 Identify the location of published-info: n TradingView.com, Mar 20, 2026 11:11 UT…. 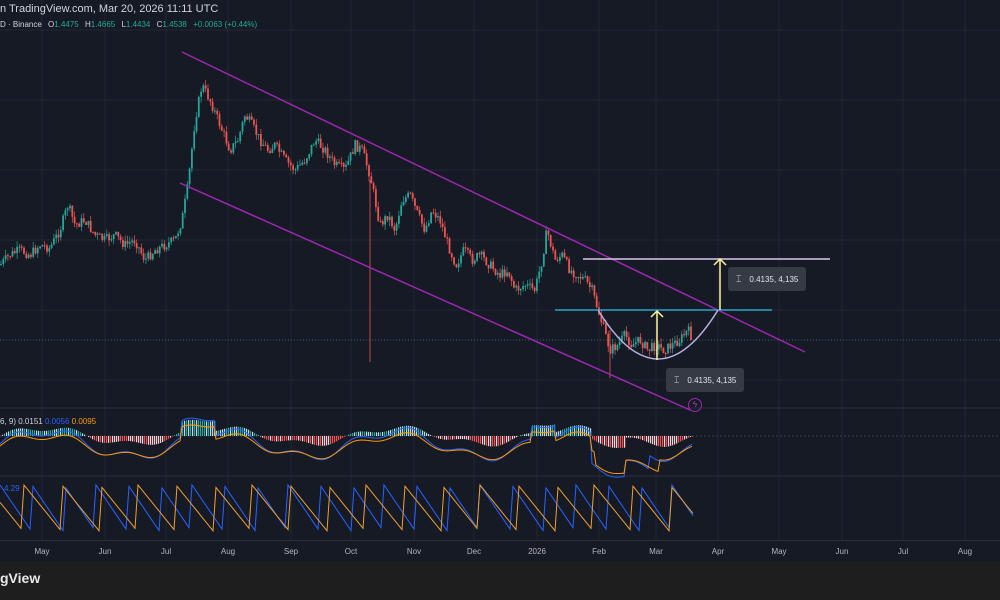
(109, 9).